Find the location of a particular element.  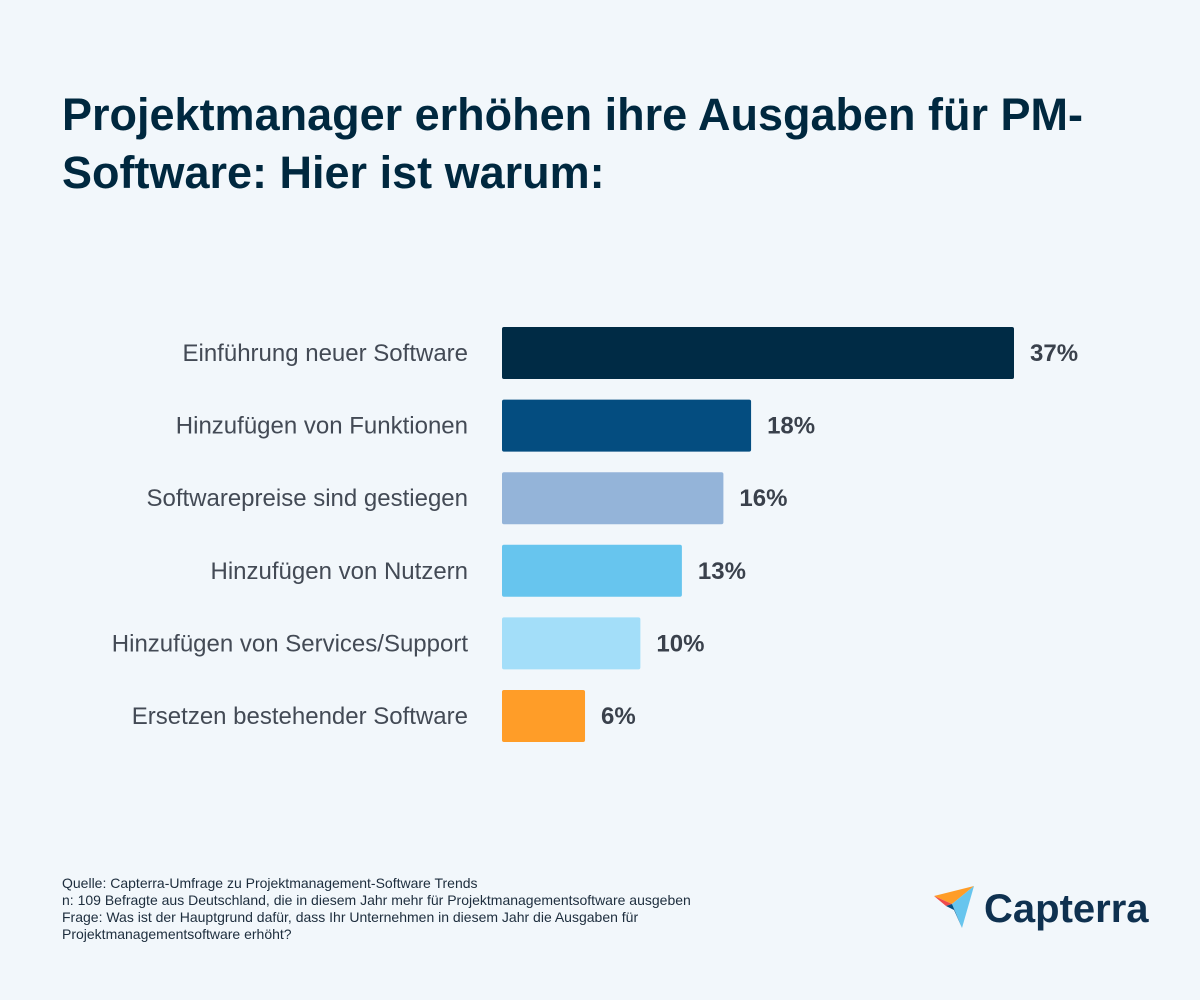

category-label: Hinzufügen von Services/Support is located at coordinates (290, 643).